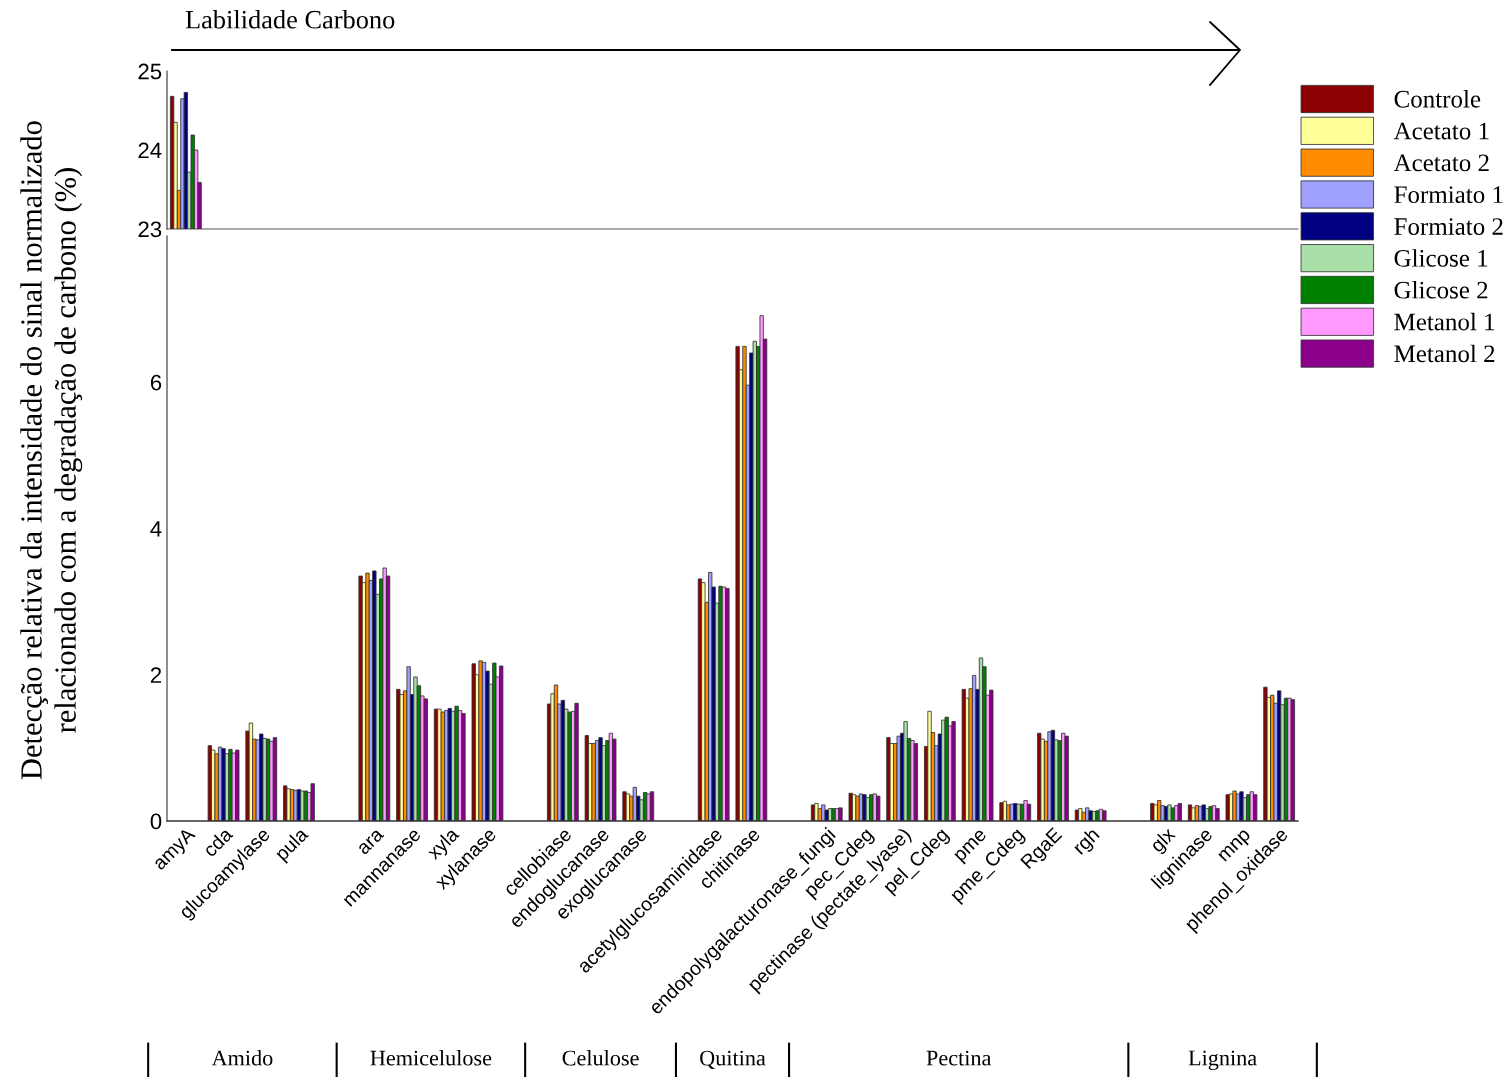 This screenshot has width=1510, height=1077. Describe the element at coordinates (1444, 321) in the screenshot. I see `legend-label: Metanol 1` at that location.